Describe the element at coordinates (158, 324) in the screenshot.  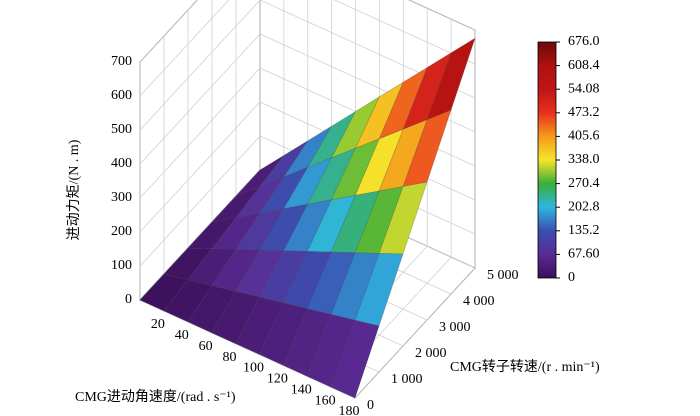
I see `x-tick-label: 20` at that location.